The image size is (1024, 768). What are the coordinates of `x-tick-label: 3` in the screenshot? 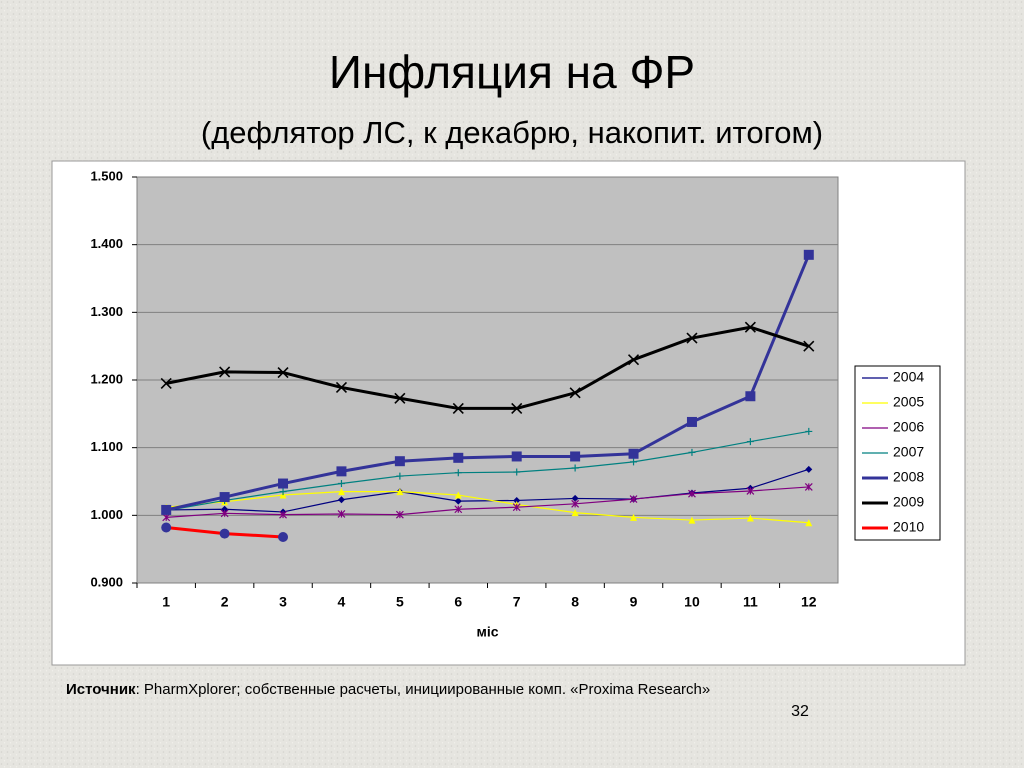 It's located at (283, 602).